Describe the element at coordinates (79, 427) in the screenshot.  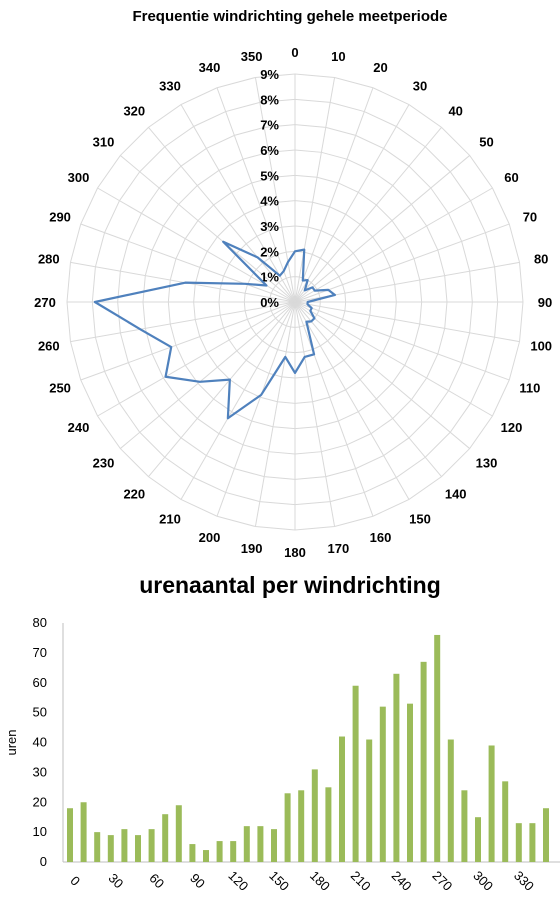
I see `radar-angle-label: 240` at that location.